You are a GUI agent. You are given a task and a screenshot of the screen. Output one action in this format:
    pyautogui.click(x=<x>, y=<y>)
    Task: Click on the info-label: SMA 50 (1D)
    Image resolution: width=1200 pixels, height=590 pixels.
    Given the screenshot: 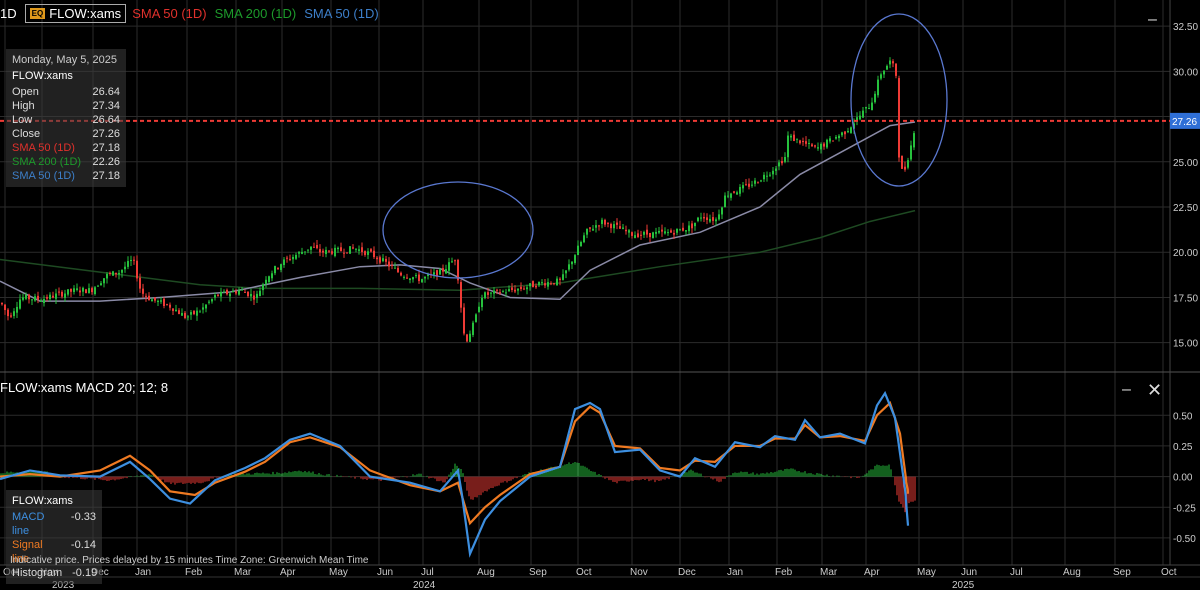 What is the action you would take?
    pyautogui.click(x=43, y=148)
    